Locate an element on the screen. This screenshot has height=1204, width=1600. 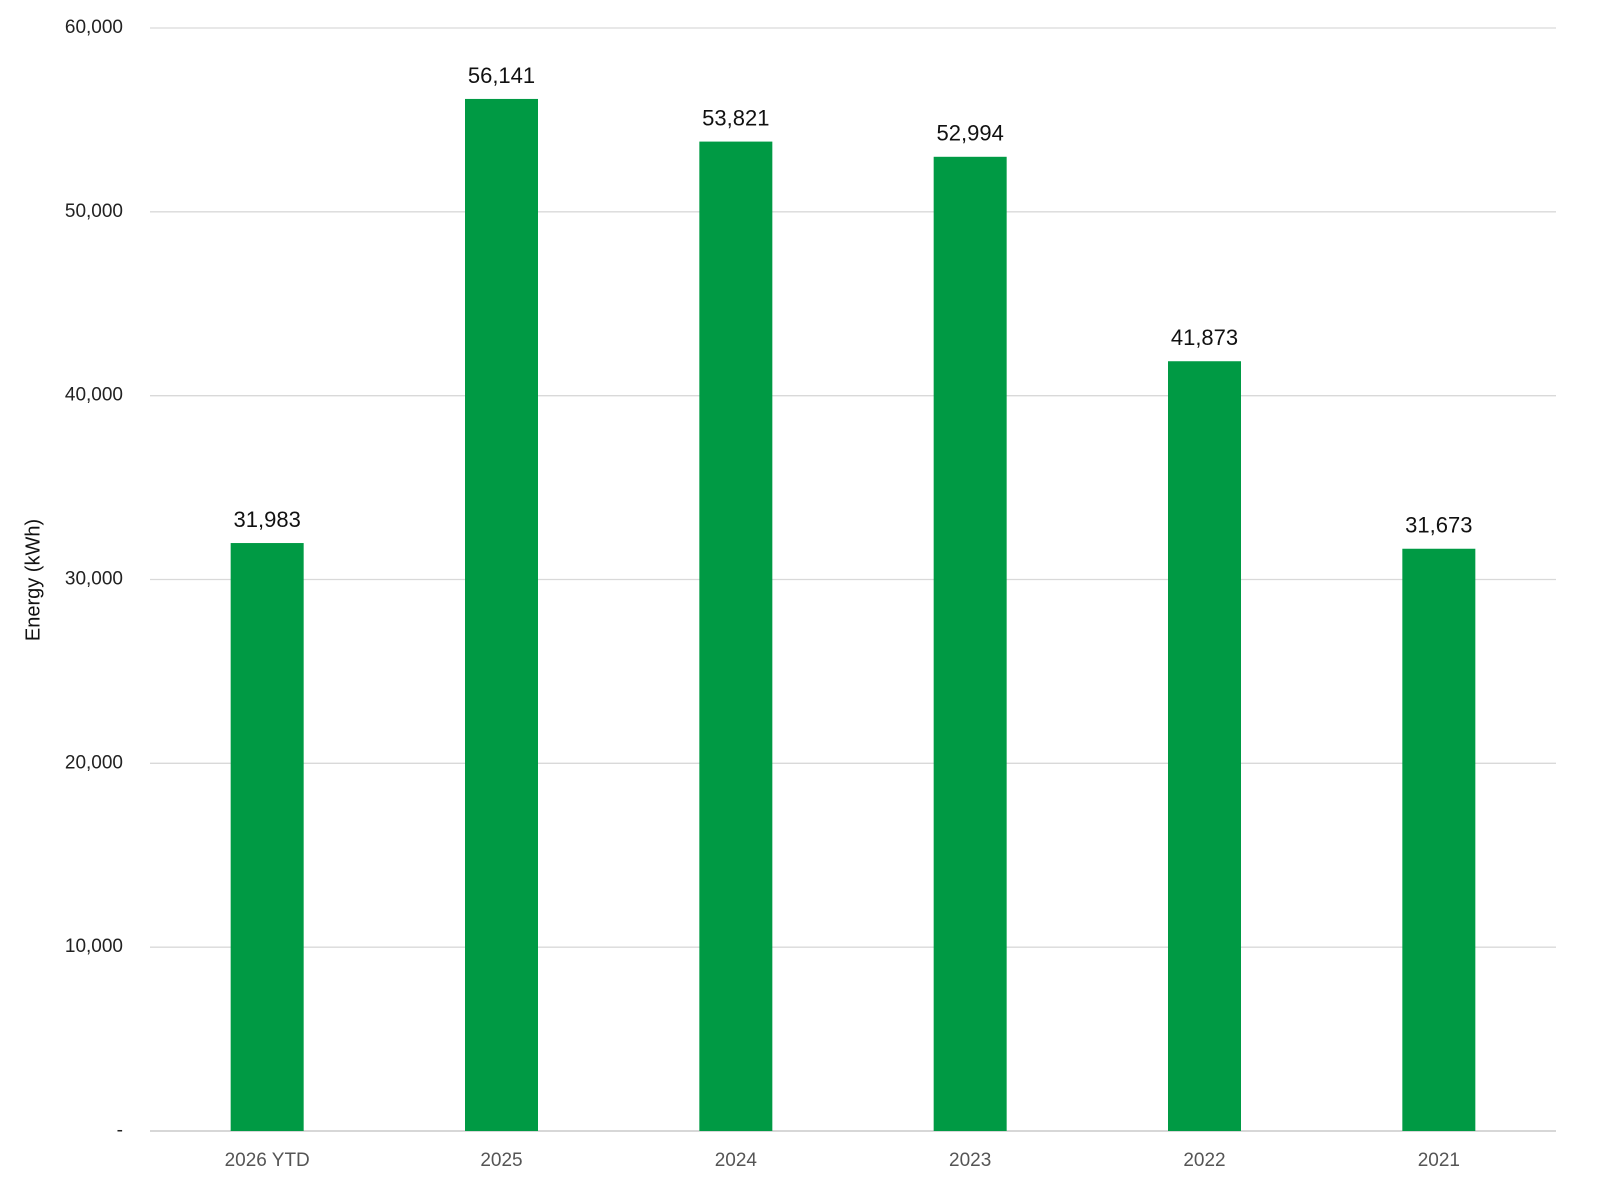
x-tick-label: 2025 is located at coordinates (501, 1160).